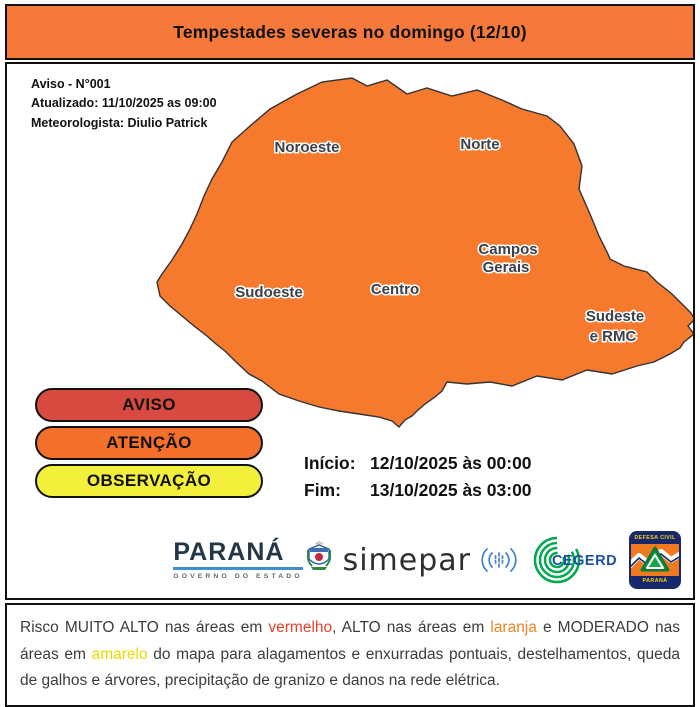 This screenshot has height=707, width=700. Describe the element at coordinates (119, 122) in the screenshot. I see `notice-meteorologist: Meteorologista: Diulio Patrick` at that location.